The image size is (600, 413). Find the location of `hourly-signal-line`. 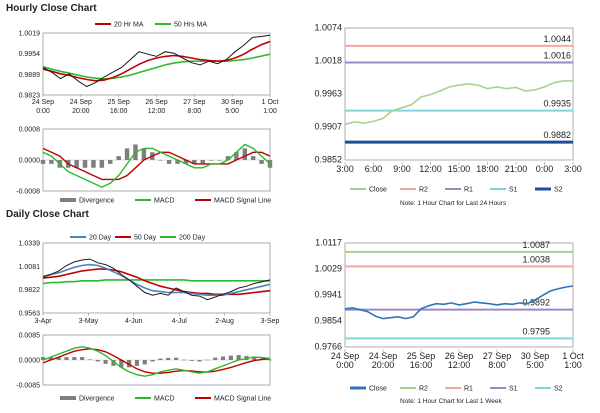

hourly-signal-line is located at coordinates (156, 164).